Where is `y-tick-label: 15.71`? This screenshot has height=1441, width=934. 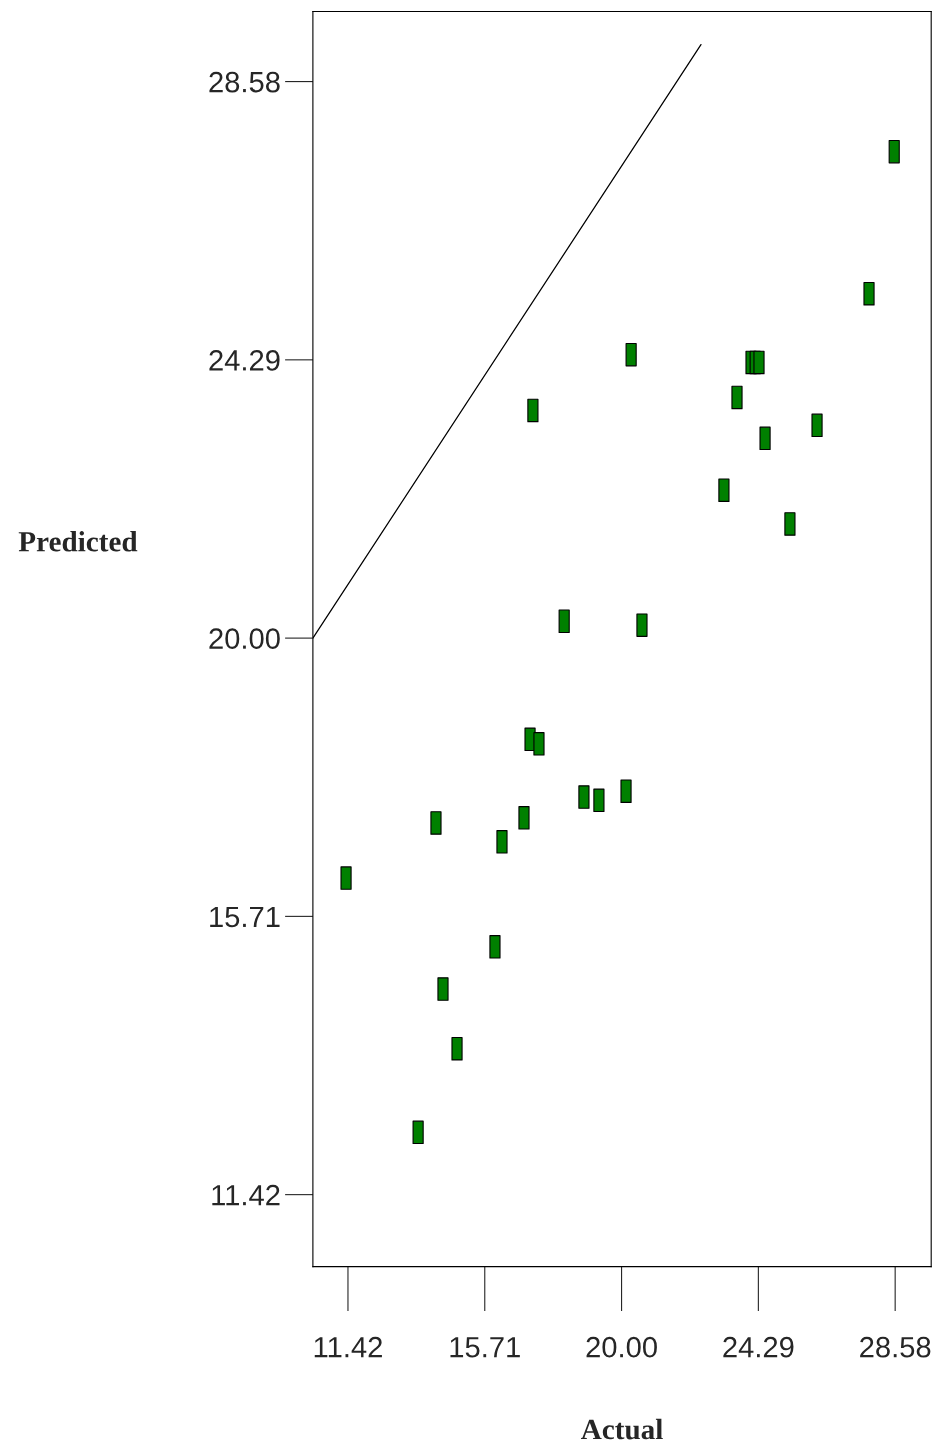 y-tick-label: 15.71 is located at coordinates (245, 917).